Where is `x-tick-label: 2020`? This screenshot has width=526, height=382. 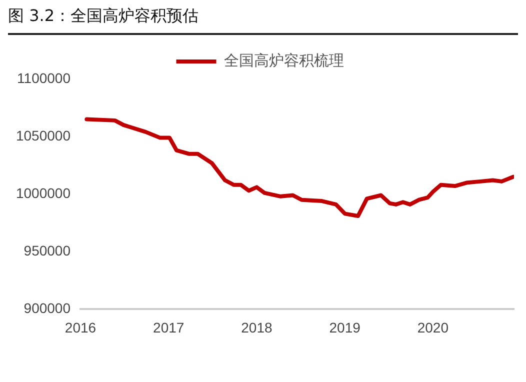 x-tick-label: 2020 is located at coordinates (433, 327).